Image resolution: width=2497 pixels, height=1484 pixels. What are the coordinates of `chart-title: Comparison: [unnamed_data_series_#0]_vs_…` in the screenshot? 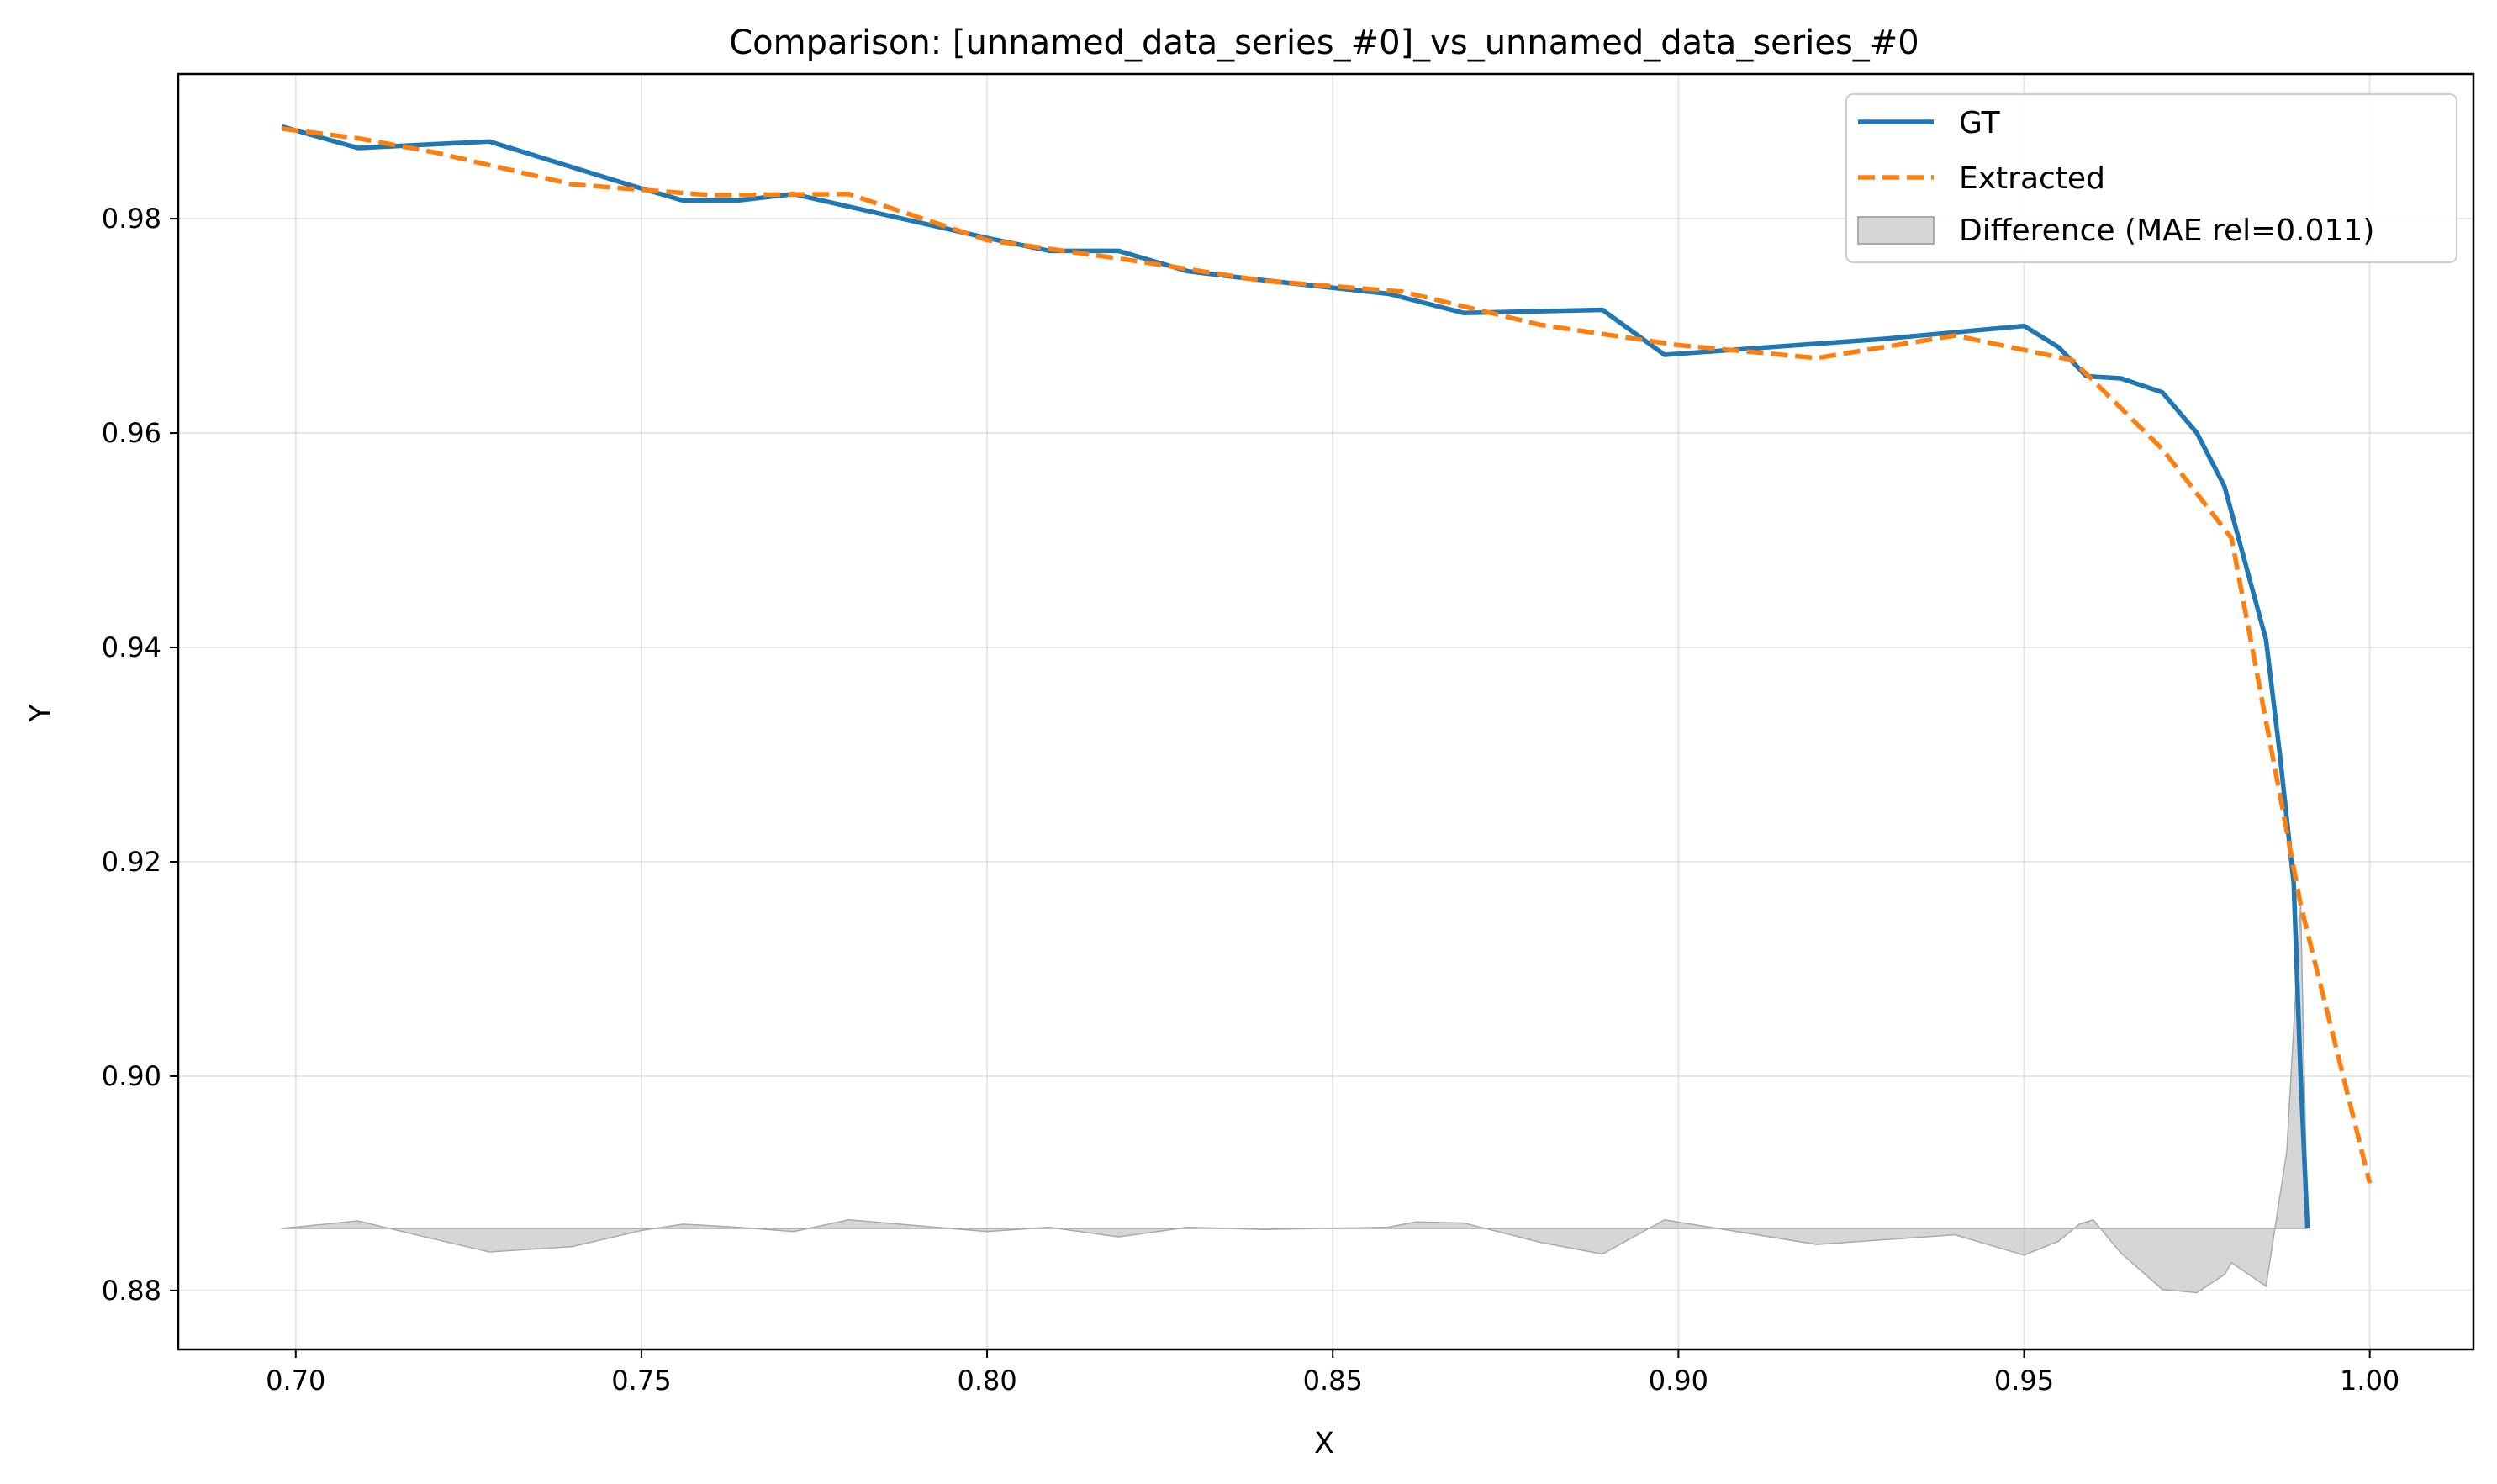 It's located at (1324, 43).